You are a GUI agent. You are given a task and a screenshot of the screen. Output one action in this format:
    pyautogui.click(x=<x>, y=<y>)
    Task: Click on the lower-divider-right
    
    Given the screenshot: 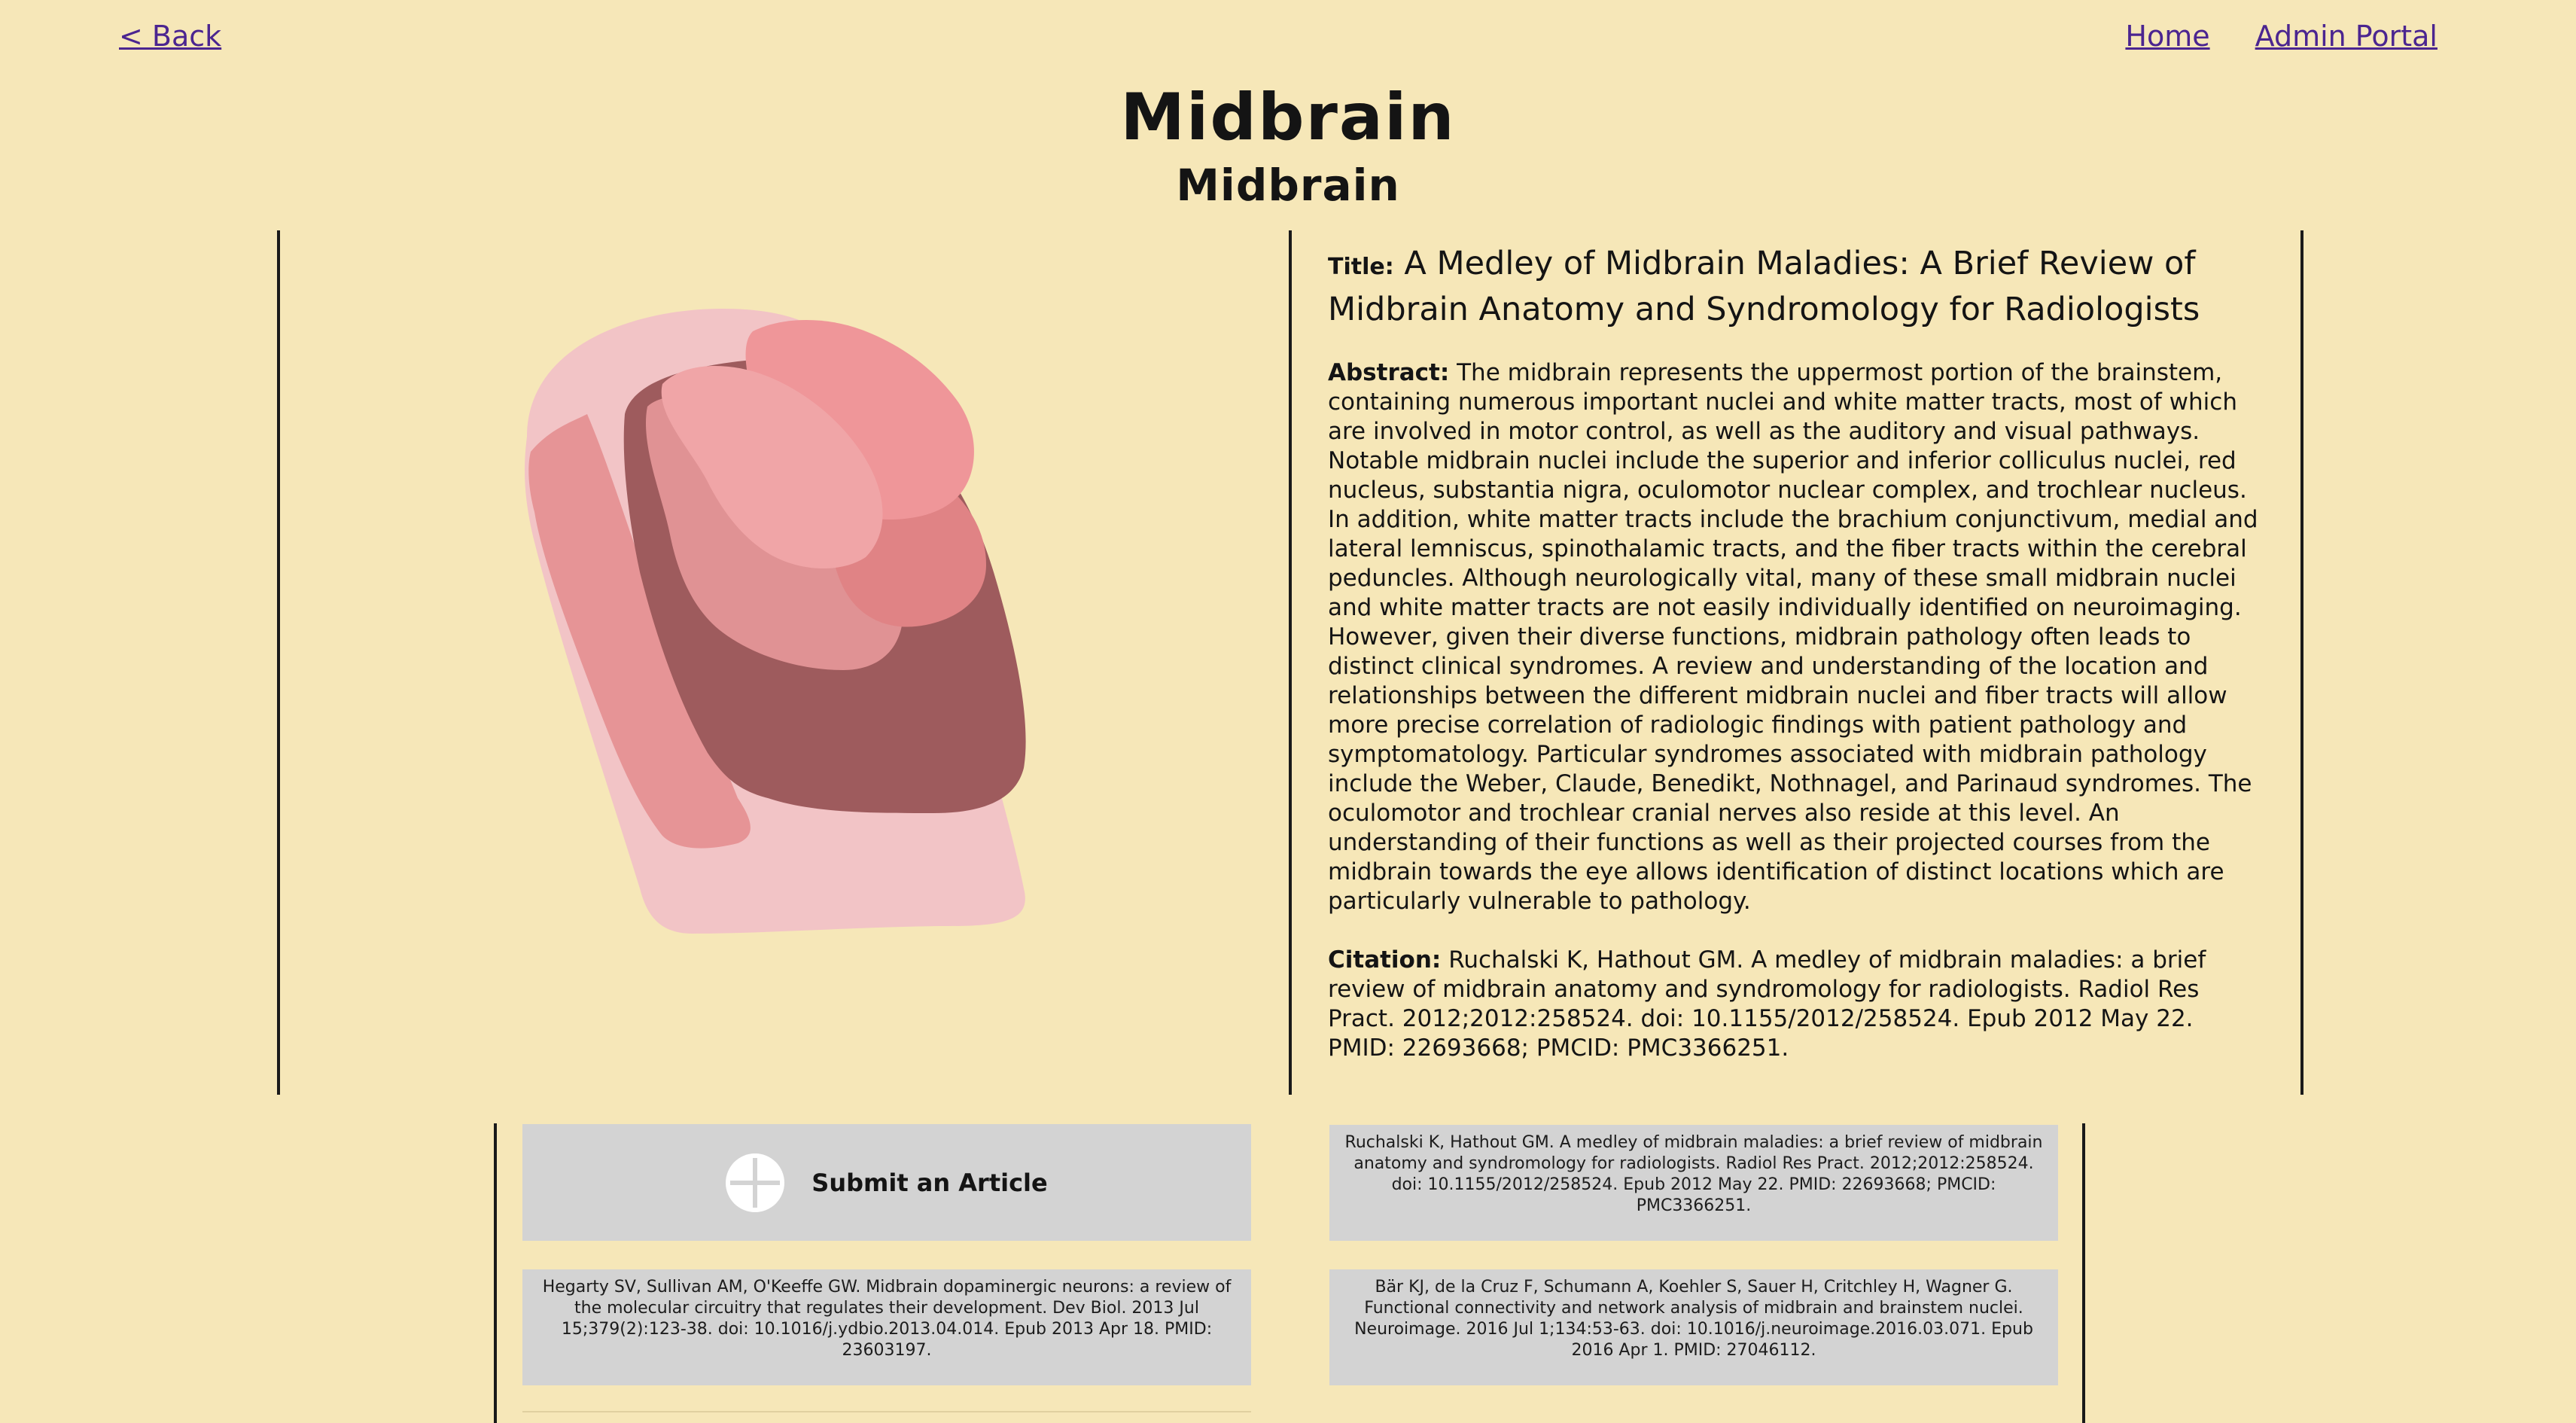 What is the action you would take?
    pyautogui.click(x=2084, y=1273)
    